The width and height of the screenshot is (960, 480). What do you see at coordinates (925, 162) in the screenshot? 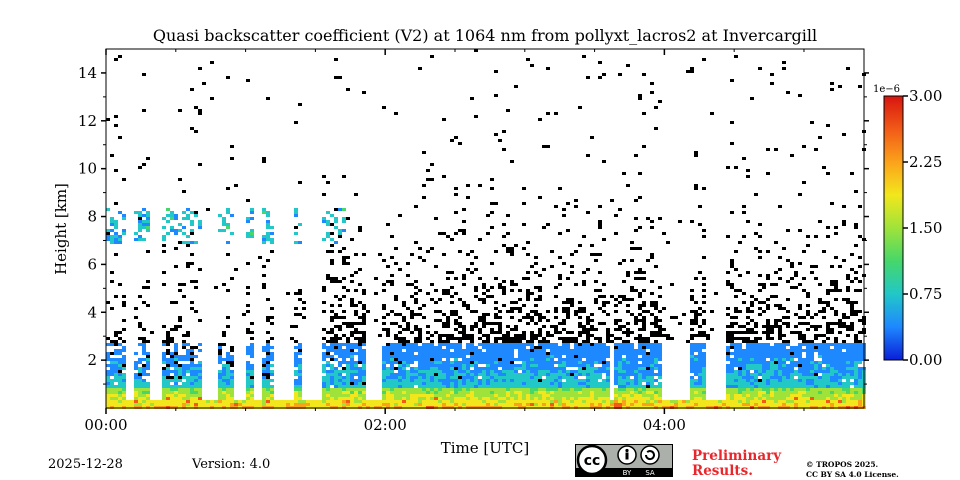
I see `colorbar-tick-label-3: 2.25` at bounding box center [925, 162].